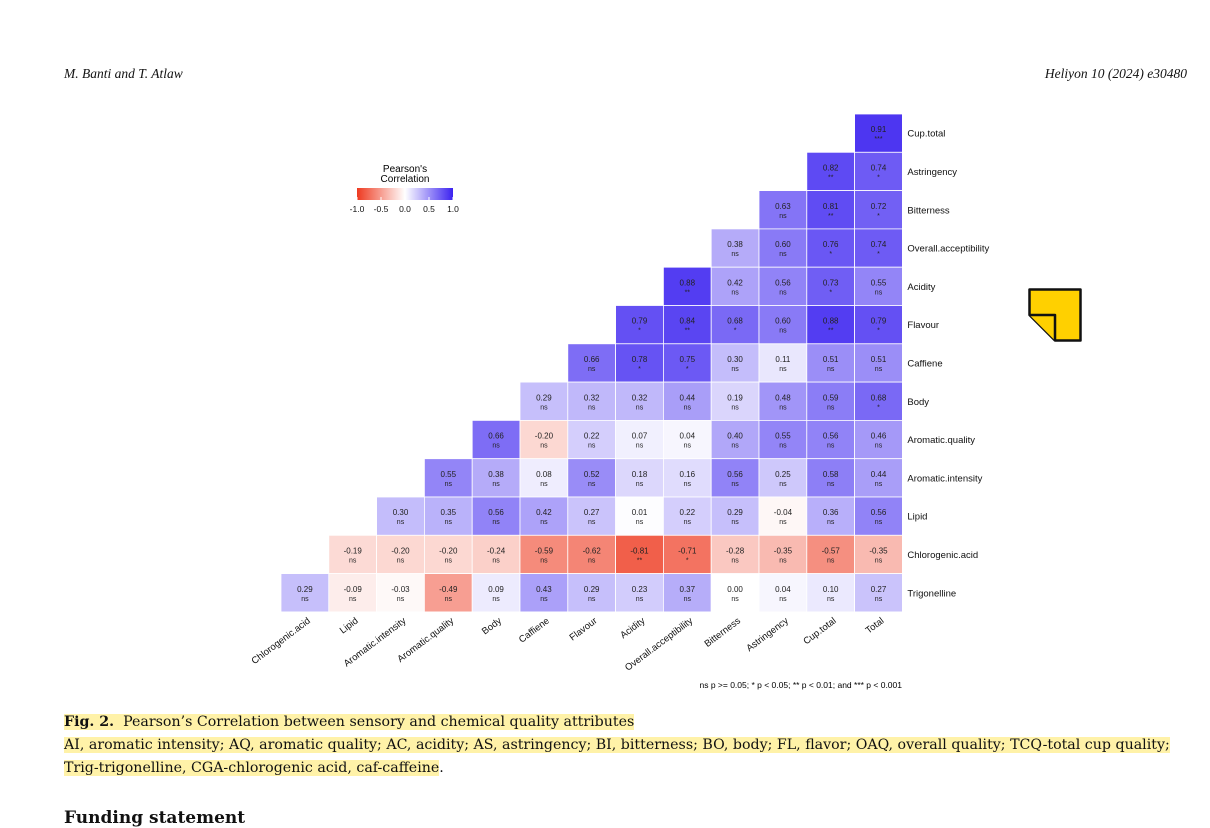 This screenshot has height=828, width=1210. I want to click on cell-value: 0.35, so click(449, 512).